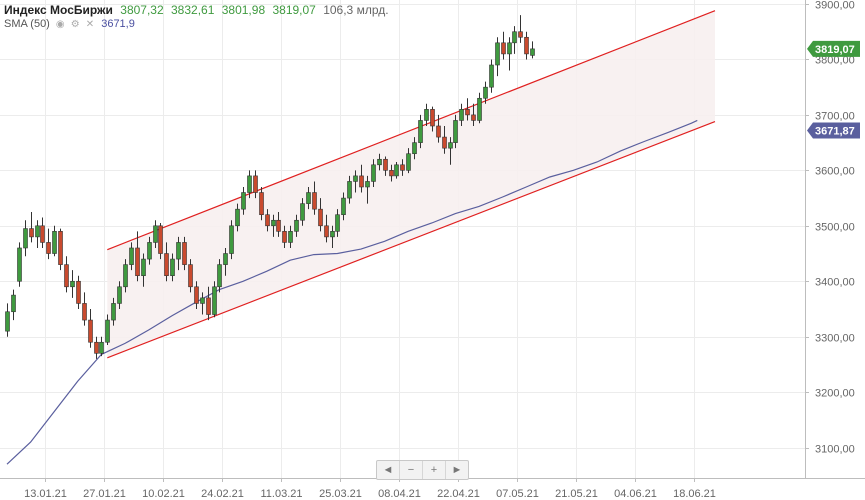  Describe the element at coordinates (45, 494) in the screenshot. I see `x-tick-label: 13.01.21` at that location.